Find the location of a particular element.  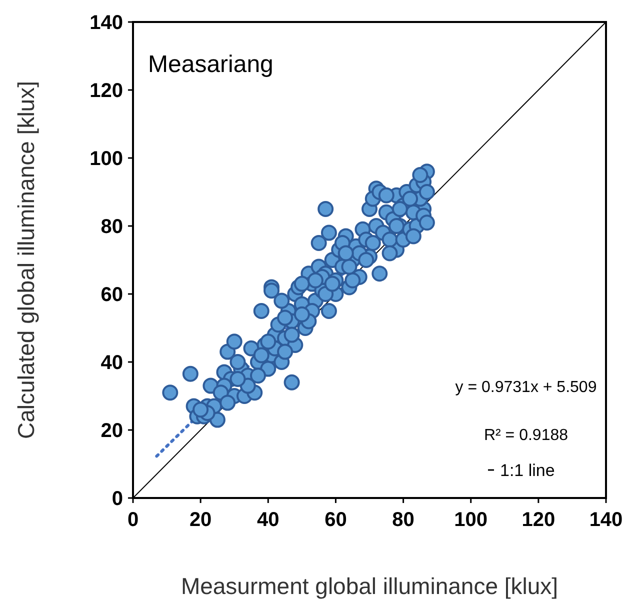

text: Measariang is located at coordinates (211, 64).